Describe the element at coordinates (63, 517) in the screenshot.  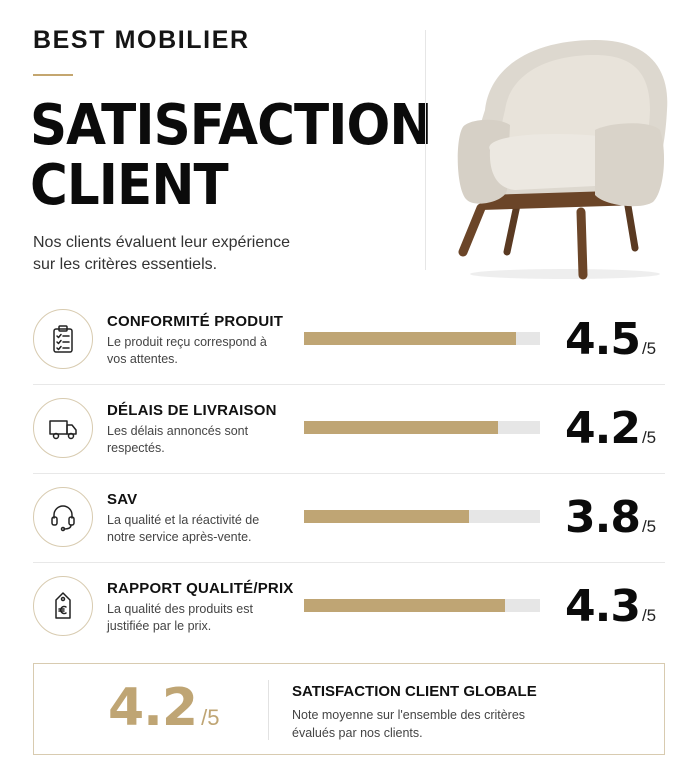
I see `headset-icon` at that location.